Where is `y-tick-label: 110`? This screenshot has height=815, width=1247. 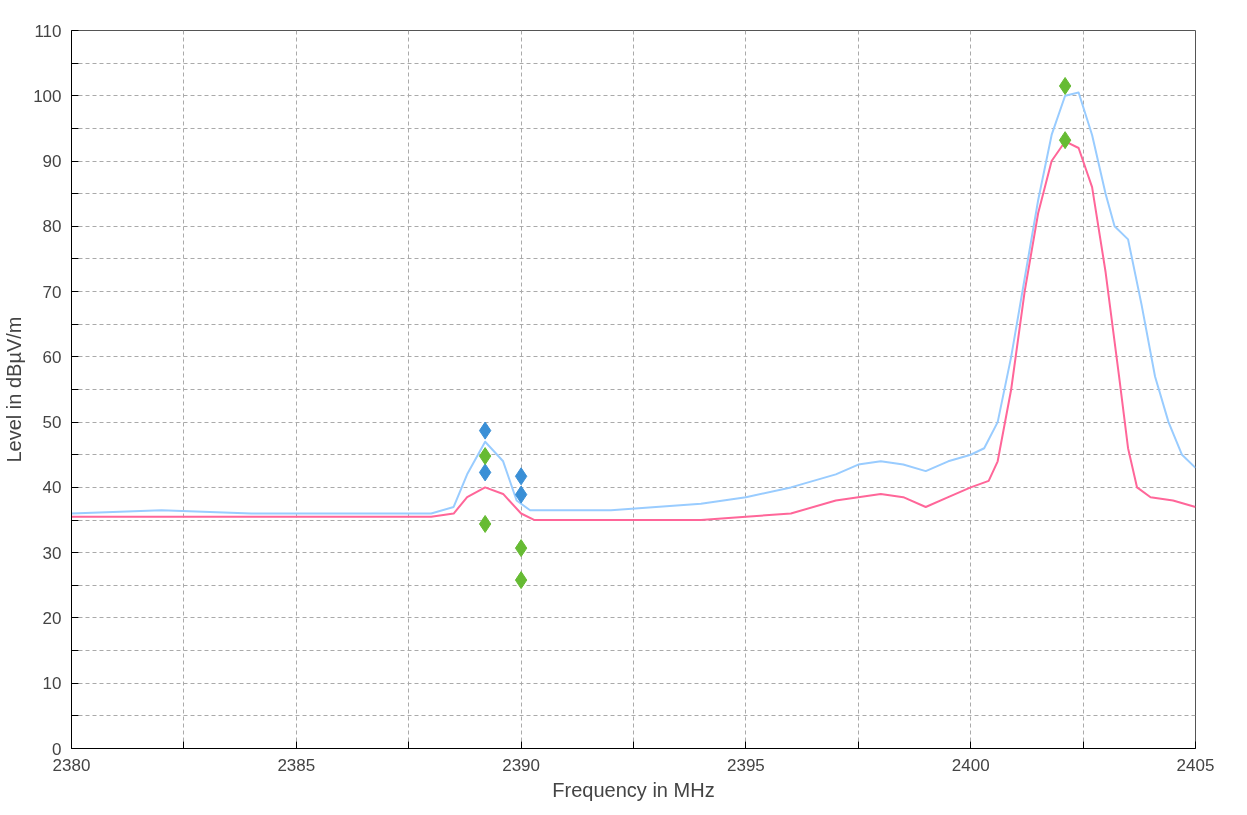
y-tick-label: 110 is located at coordinates (48, 31).